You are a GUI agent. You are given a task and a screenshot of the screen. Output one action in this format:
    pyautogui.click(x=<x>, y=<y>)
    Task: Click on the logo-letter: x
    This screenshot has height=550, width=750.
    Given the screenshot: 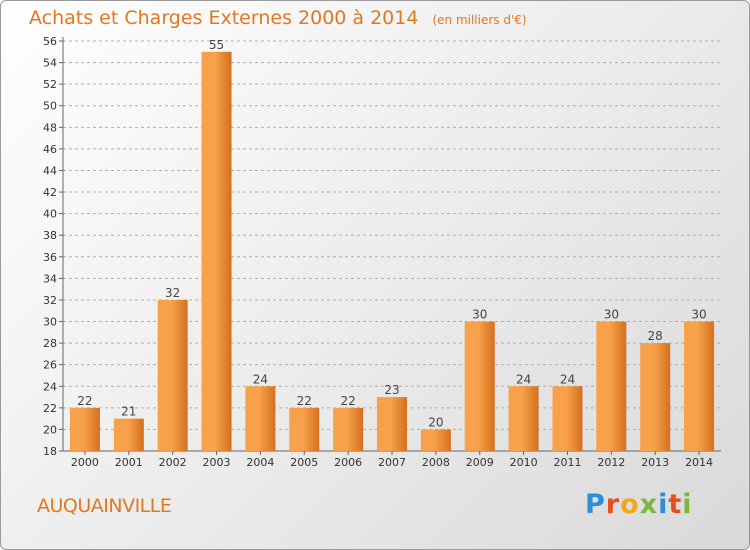 What is the action you would take?
    pyautogui.click(x=649, y=504)
    